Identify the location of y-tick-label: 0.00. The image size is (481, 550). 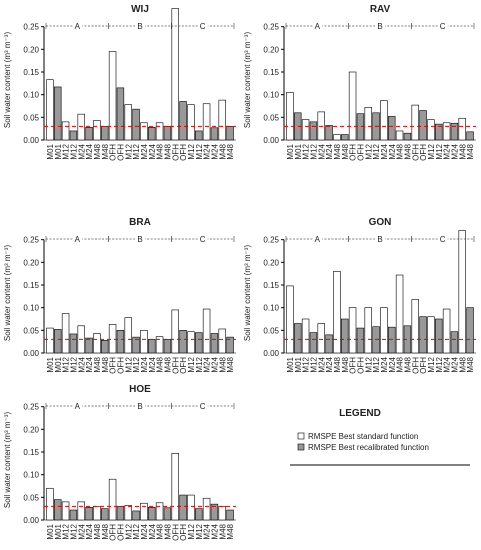
(31, 140).